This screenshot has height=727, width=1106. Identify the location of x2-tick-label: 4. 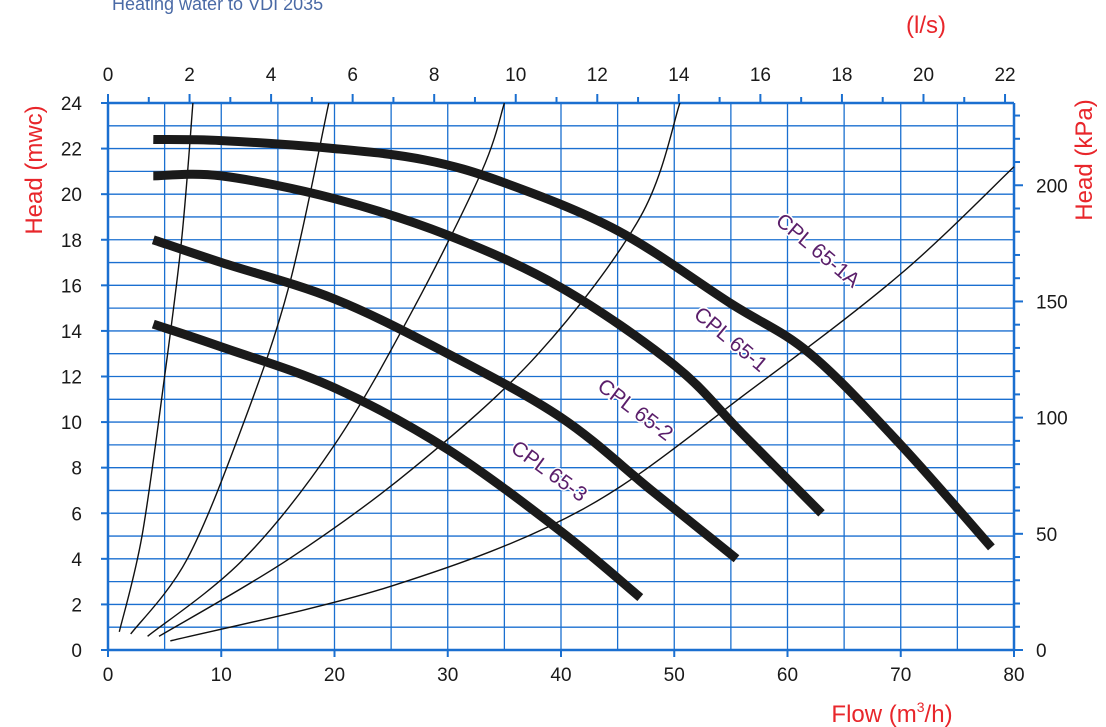
(271, 75).